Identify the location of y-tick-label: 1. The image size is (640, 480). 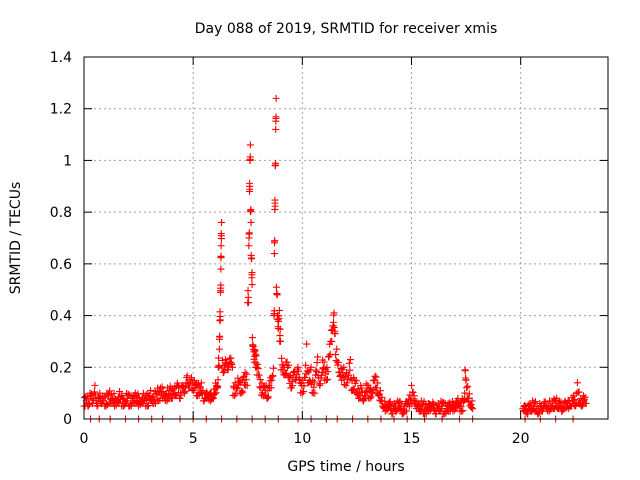
(67, 161).